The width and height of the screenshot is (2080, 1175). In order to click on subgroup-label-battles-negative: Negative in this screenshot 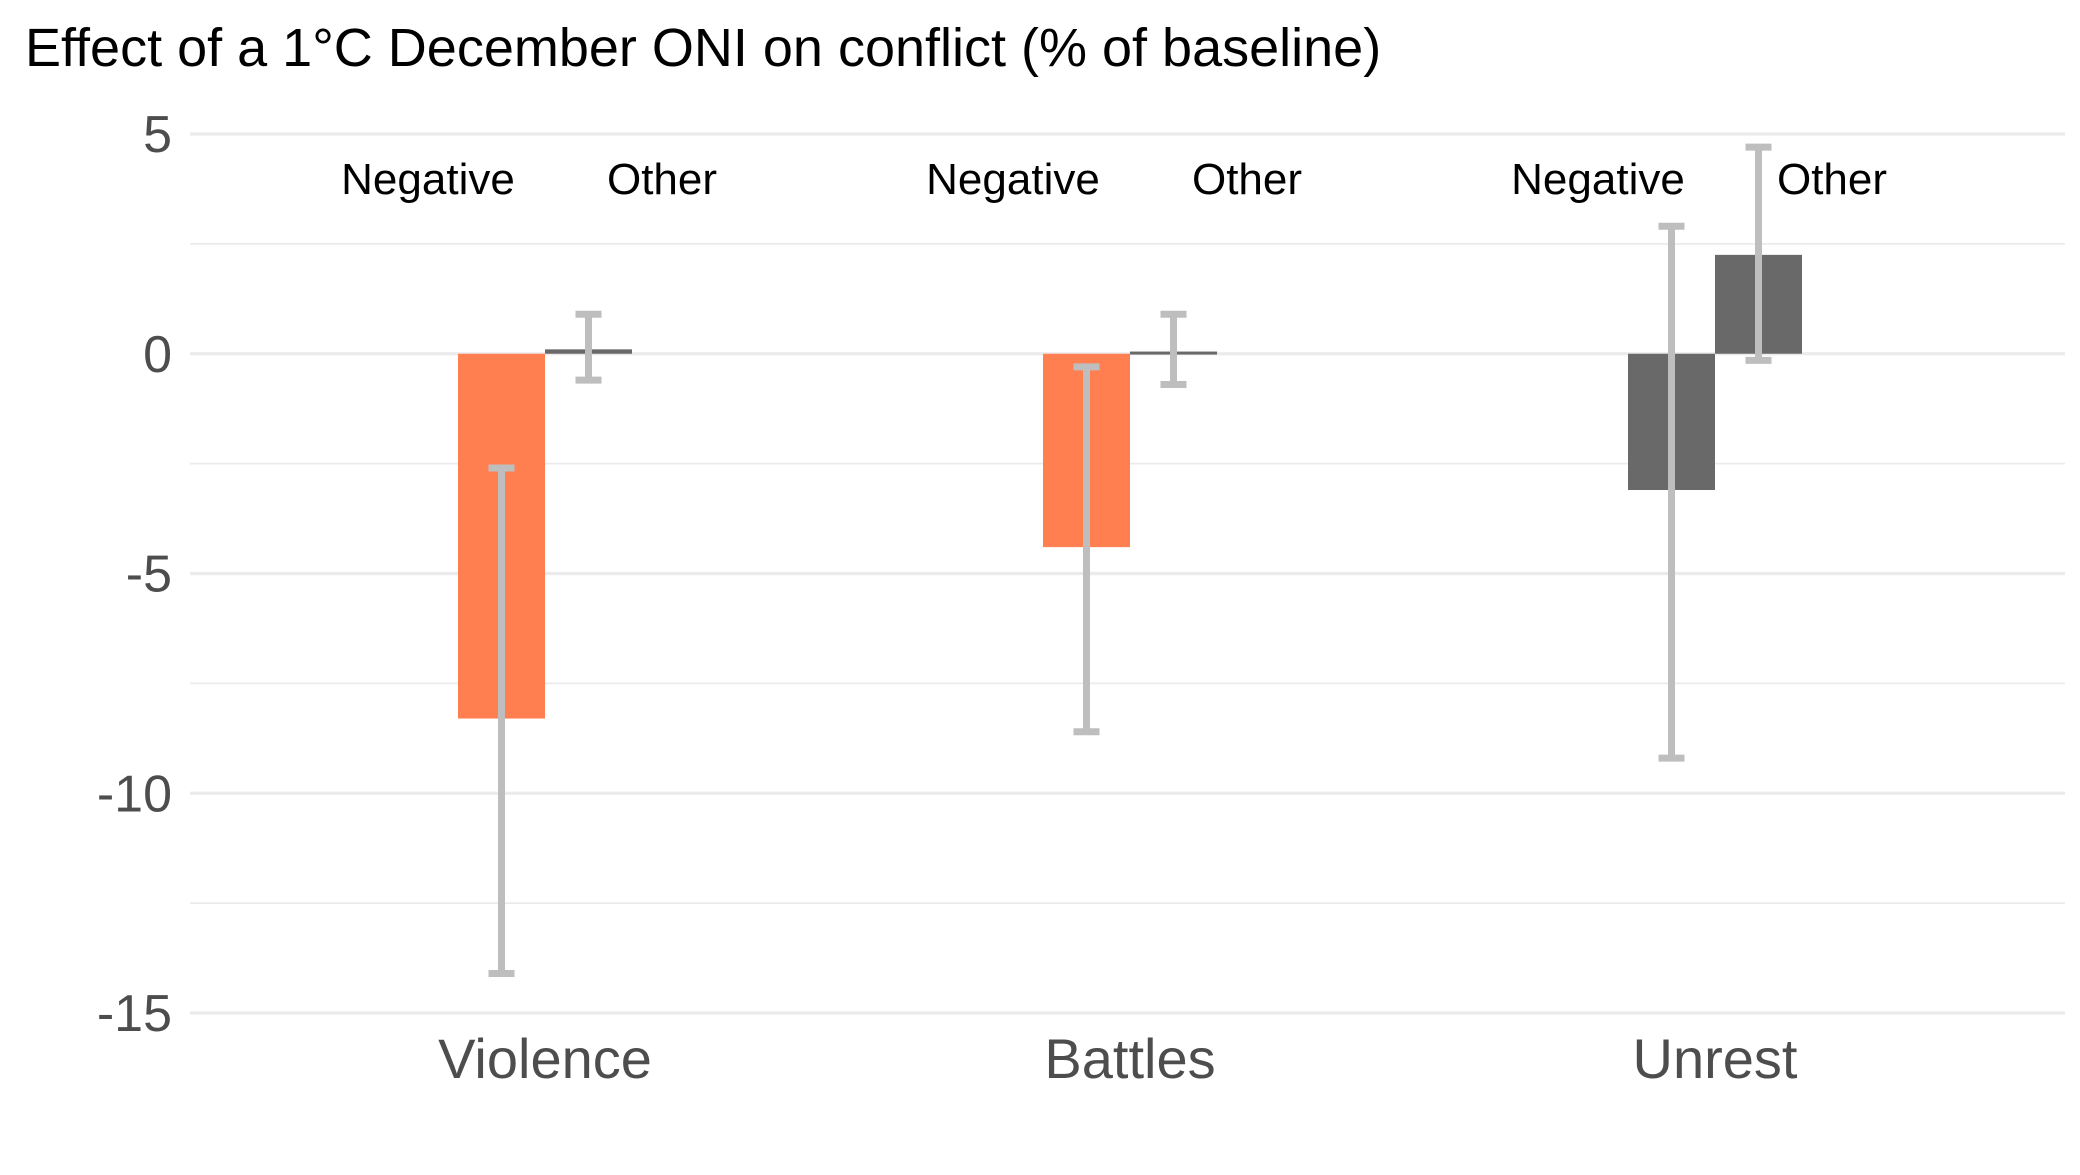, I will do `click(1013, 179)`.